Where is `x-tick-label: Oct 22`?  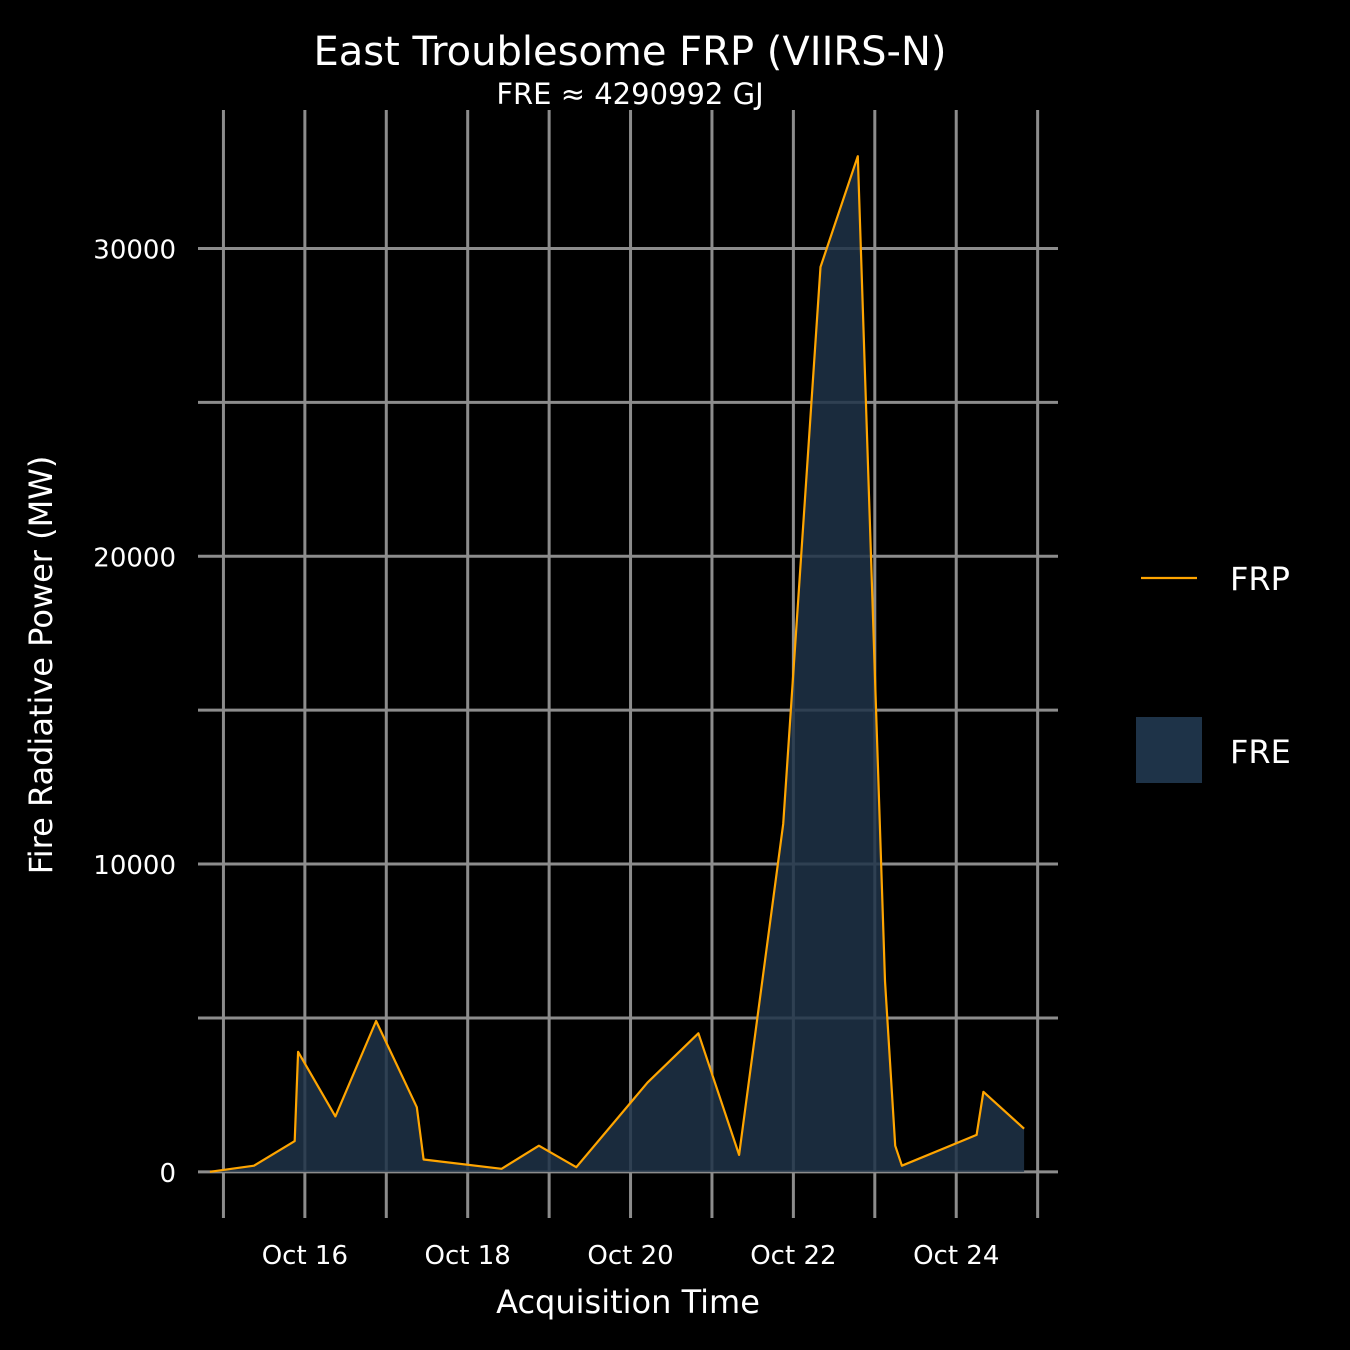 x-tick-label: Oct 22 is located at coordinates (793, 1256).